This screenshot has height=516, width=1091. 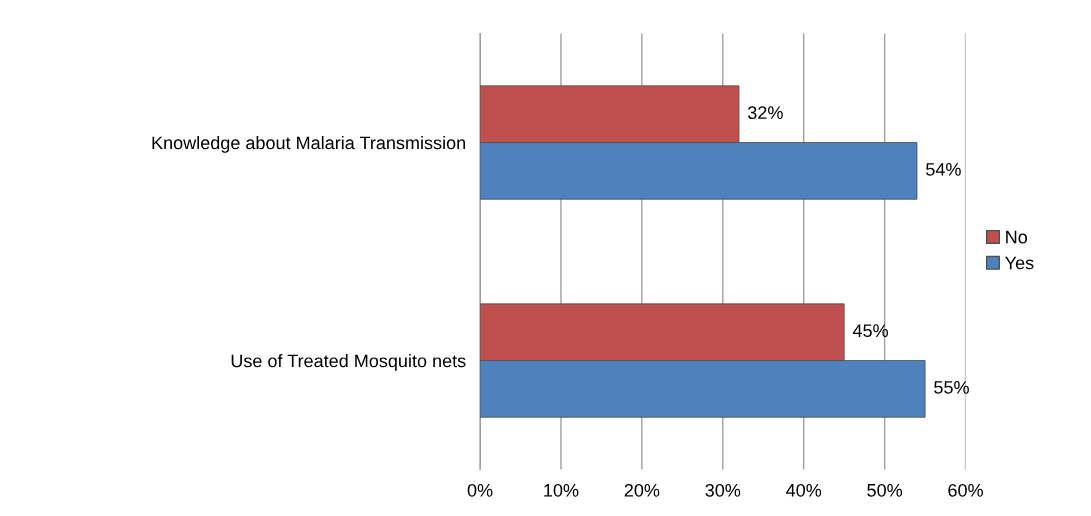 I want to click on data-label: 55%, so click(x=951, y=387).